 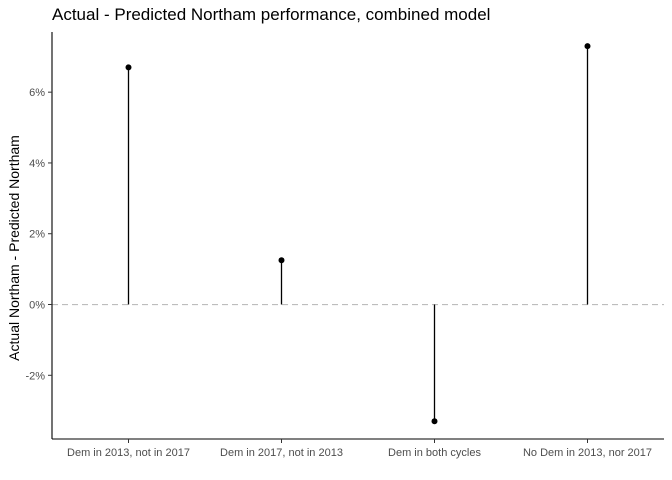 What do you see at coordinates (35, 376) in the screenshot?
I see `y-tick-label: -2%` at bounding box center [35, 376].